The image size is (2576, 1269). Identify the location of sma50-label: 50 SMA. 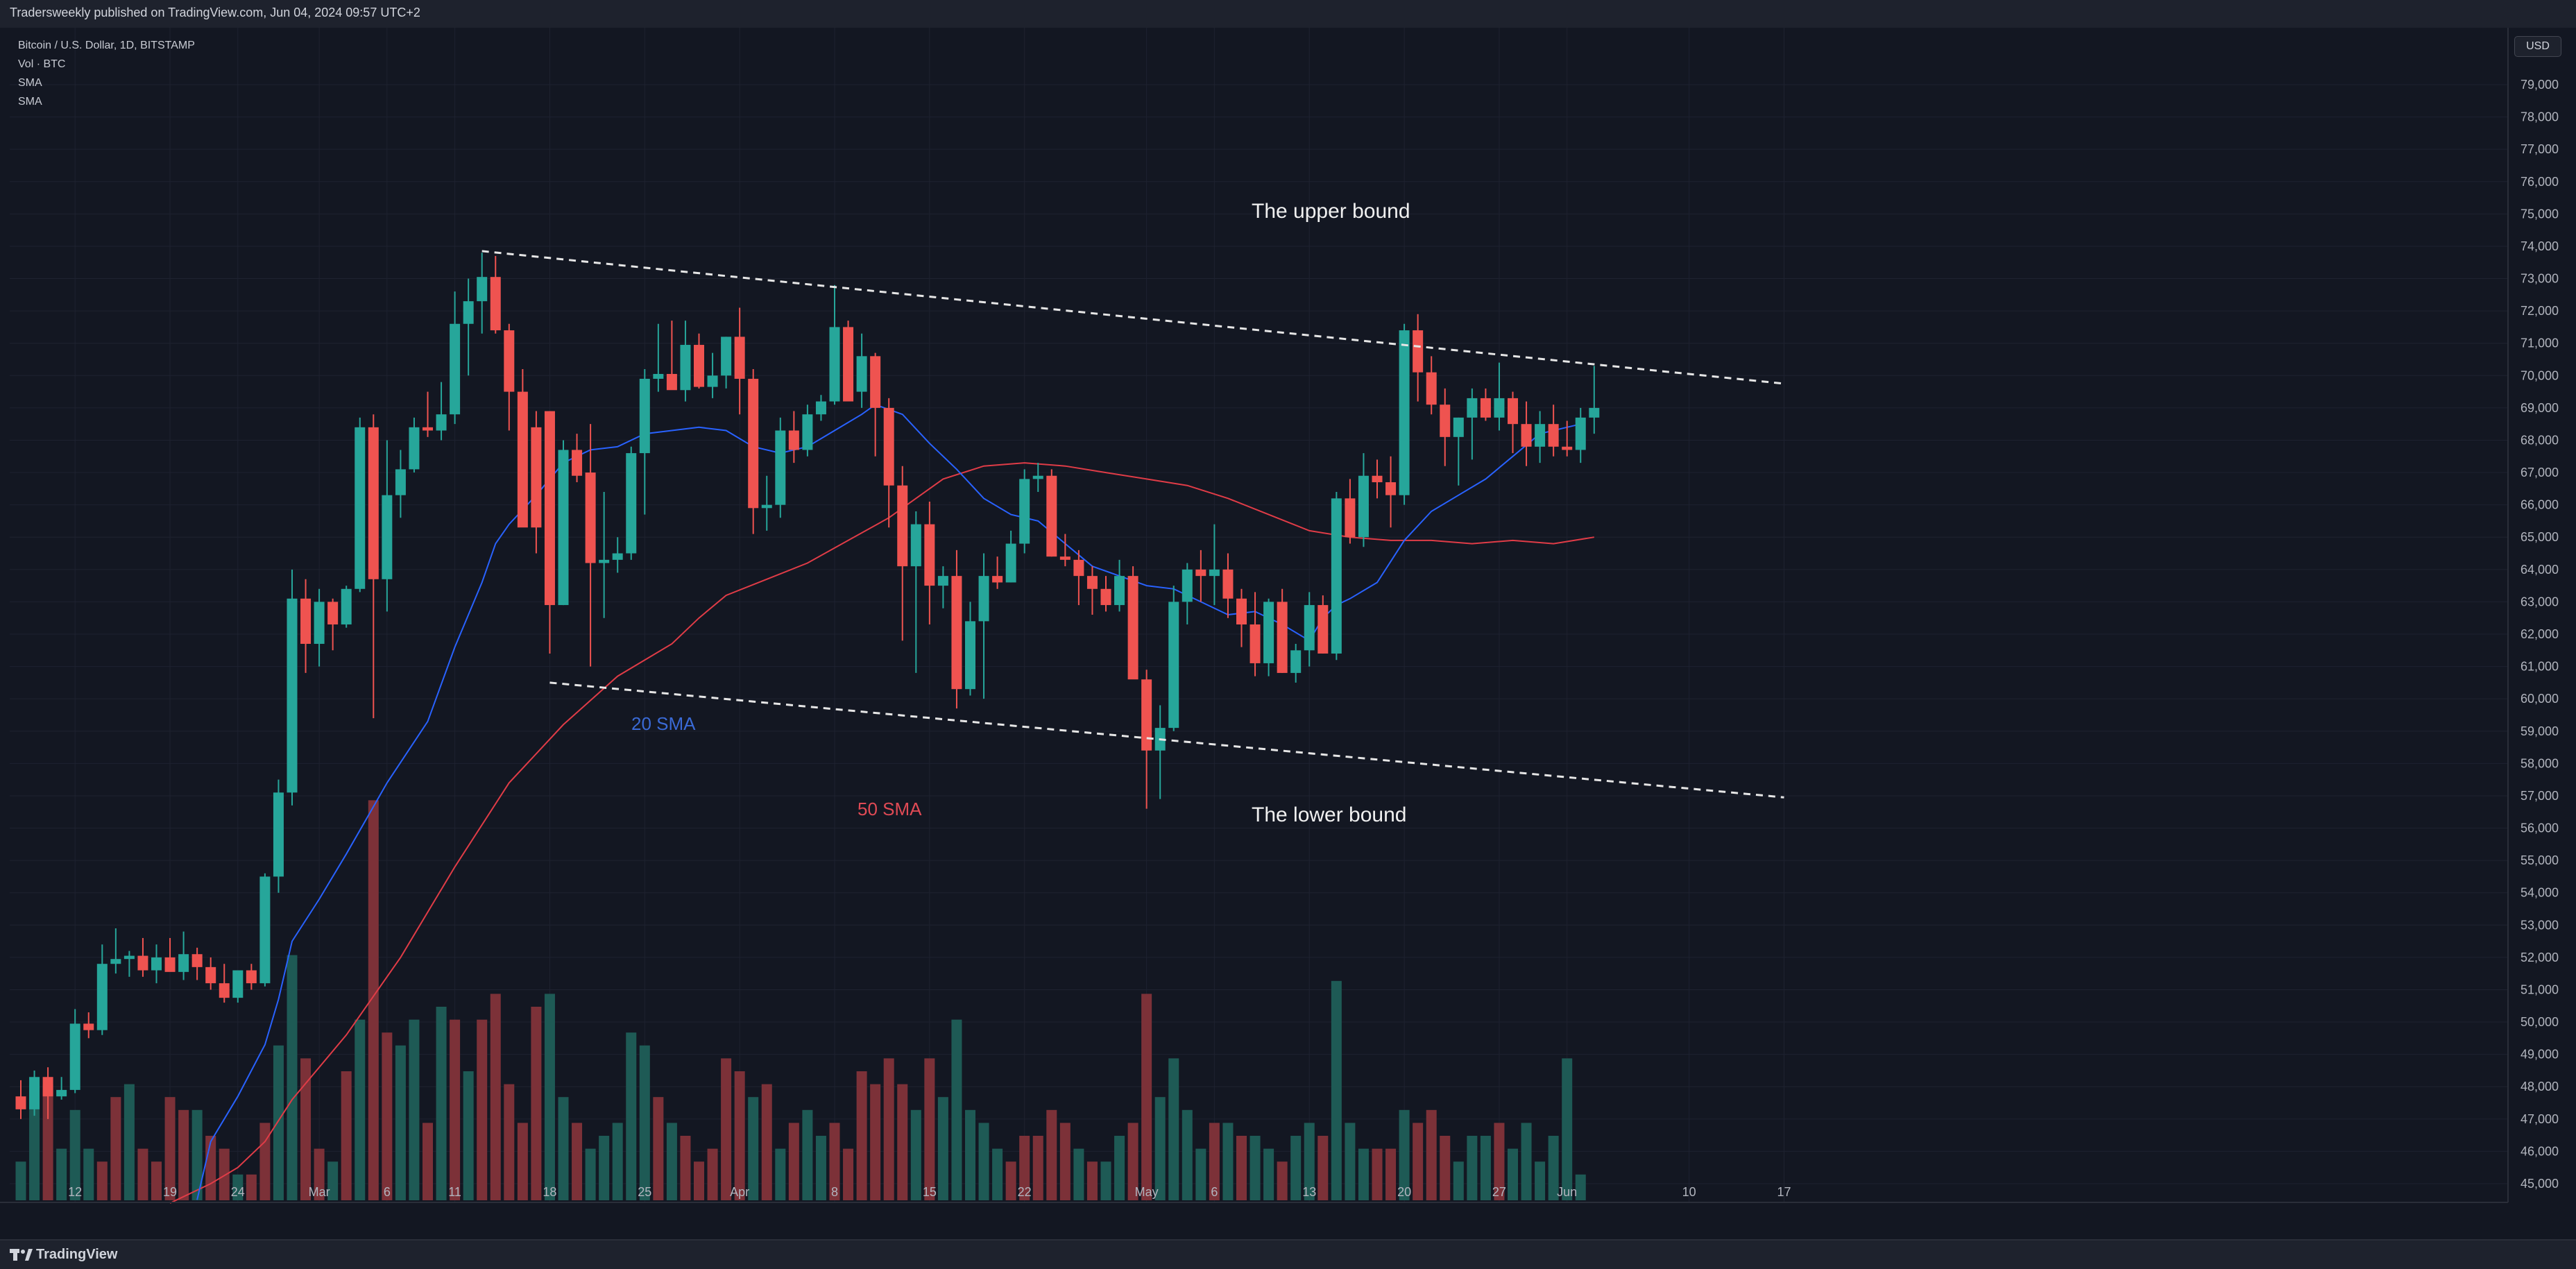
(890, 809).